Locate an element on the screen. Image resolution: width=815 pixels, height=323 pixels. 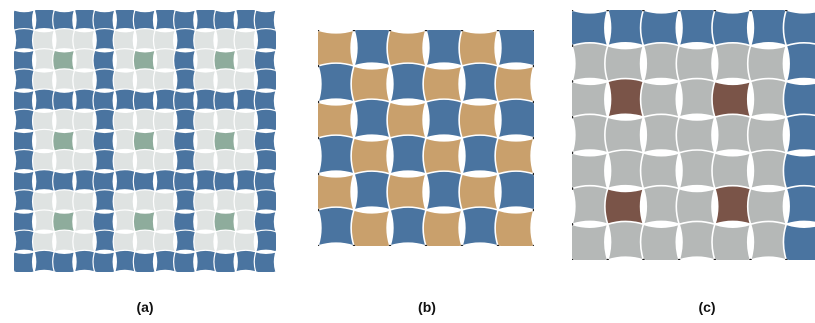
caption-c: (c) is located at coordinates (706, 307).